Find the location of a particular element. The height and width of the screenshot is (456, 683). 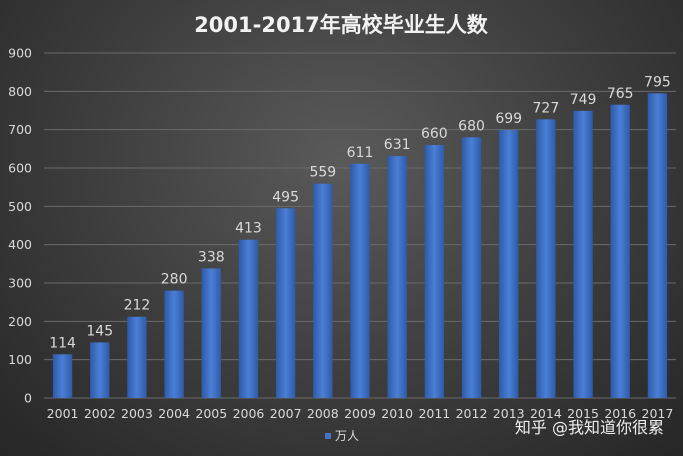

y-tick-label: 700 is located at coordinates (20, 129).